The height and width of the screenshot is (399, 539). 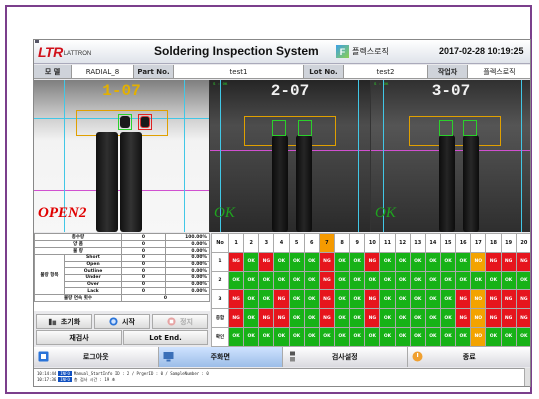 I want to click on camera-view-1: 1-07 OPEN2, so click(x=122, y=156).